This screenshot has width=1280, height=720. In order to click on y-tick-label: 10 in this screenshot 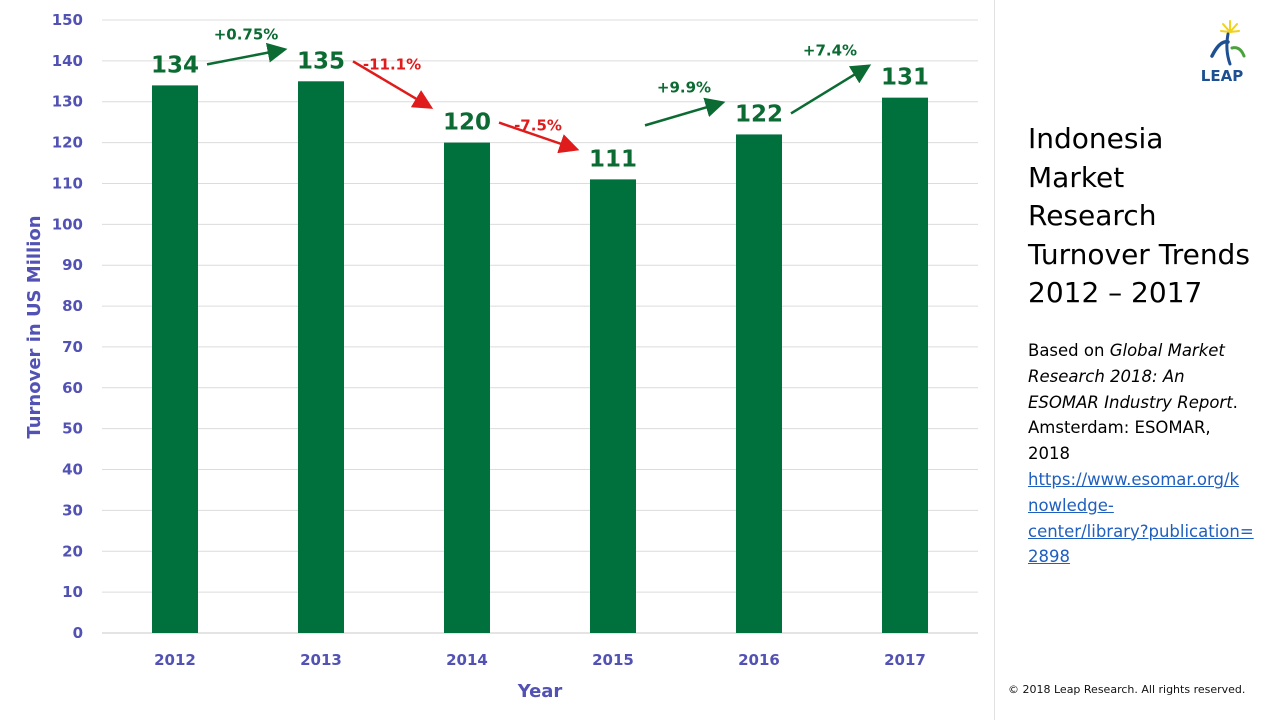, I will do `click(72, 592)`.